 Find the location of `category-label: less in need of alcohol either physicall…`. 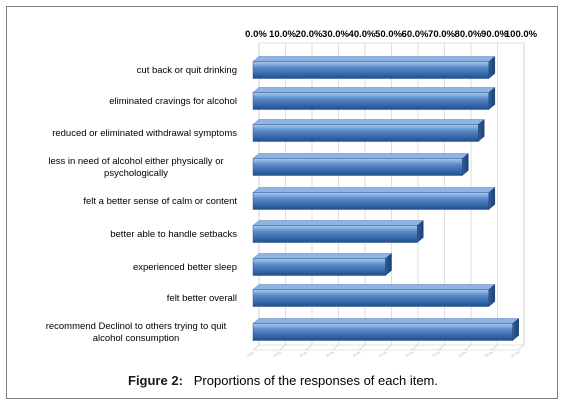

category-label: less in need of alcohol either physicall… is located at coordinates (135, 161).